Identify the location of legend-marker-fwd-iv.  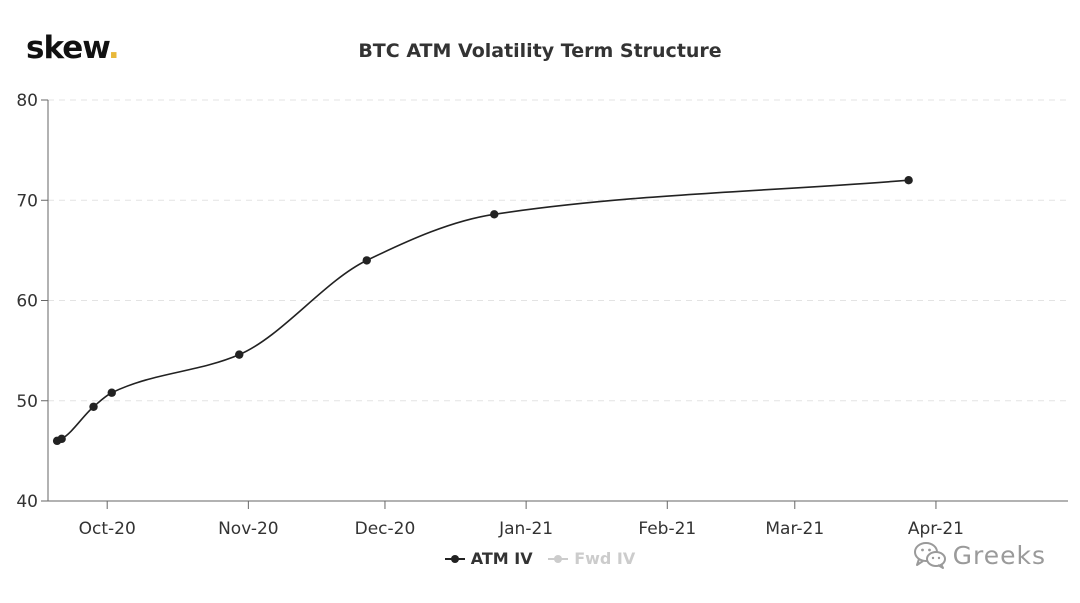
(558, 559).